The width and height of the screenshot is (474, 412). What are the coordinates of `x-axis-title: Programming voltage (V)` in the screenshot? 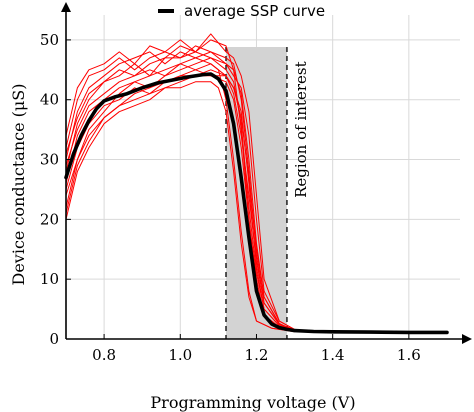 It's located at (252, 402).